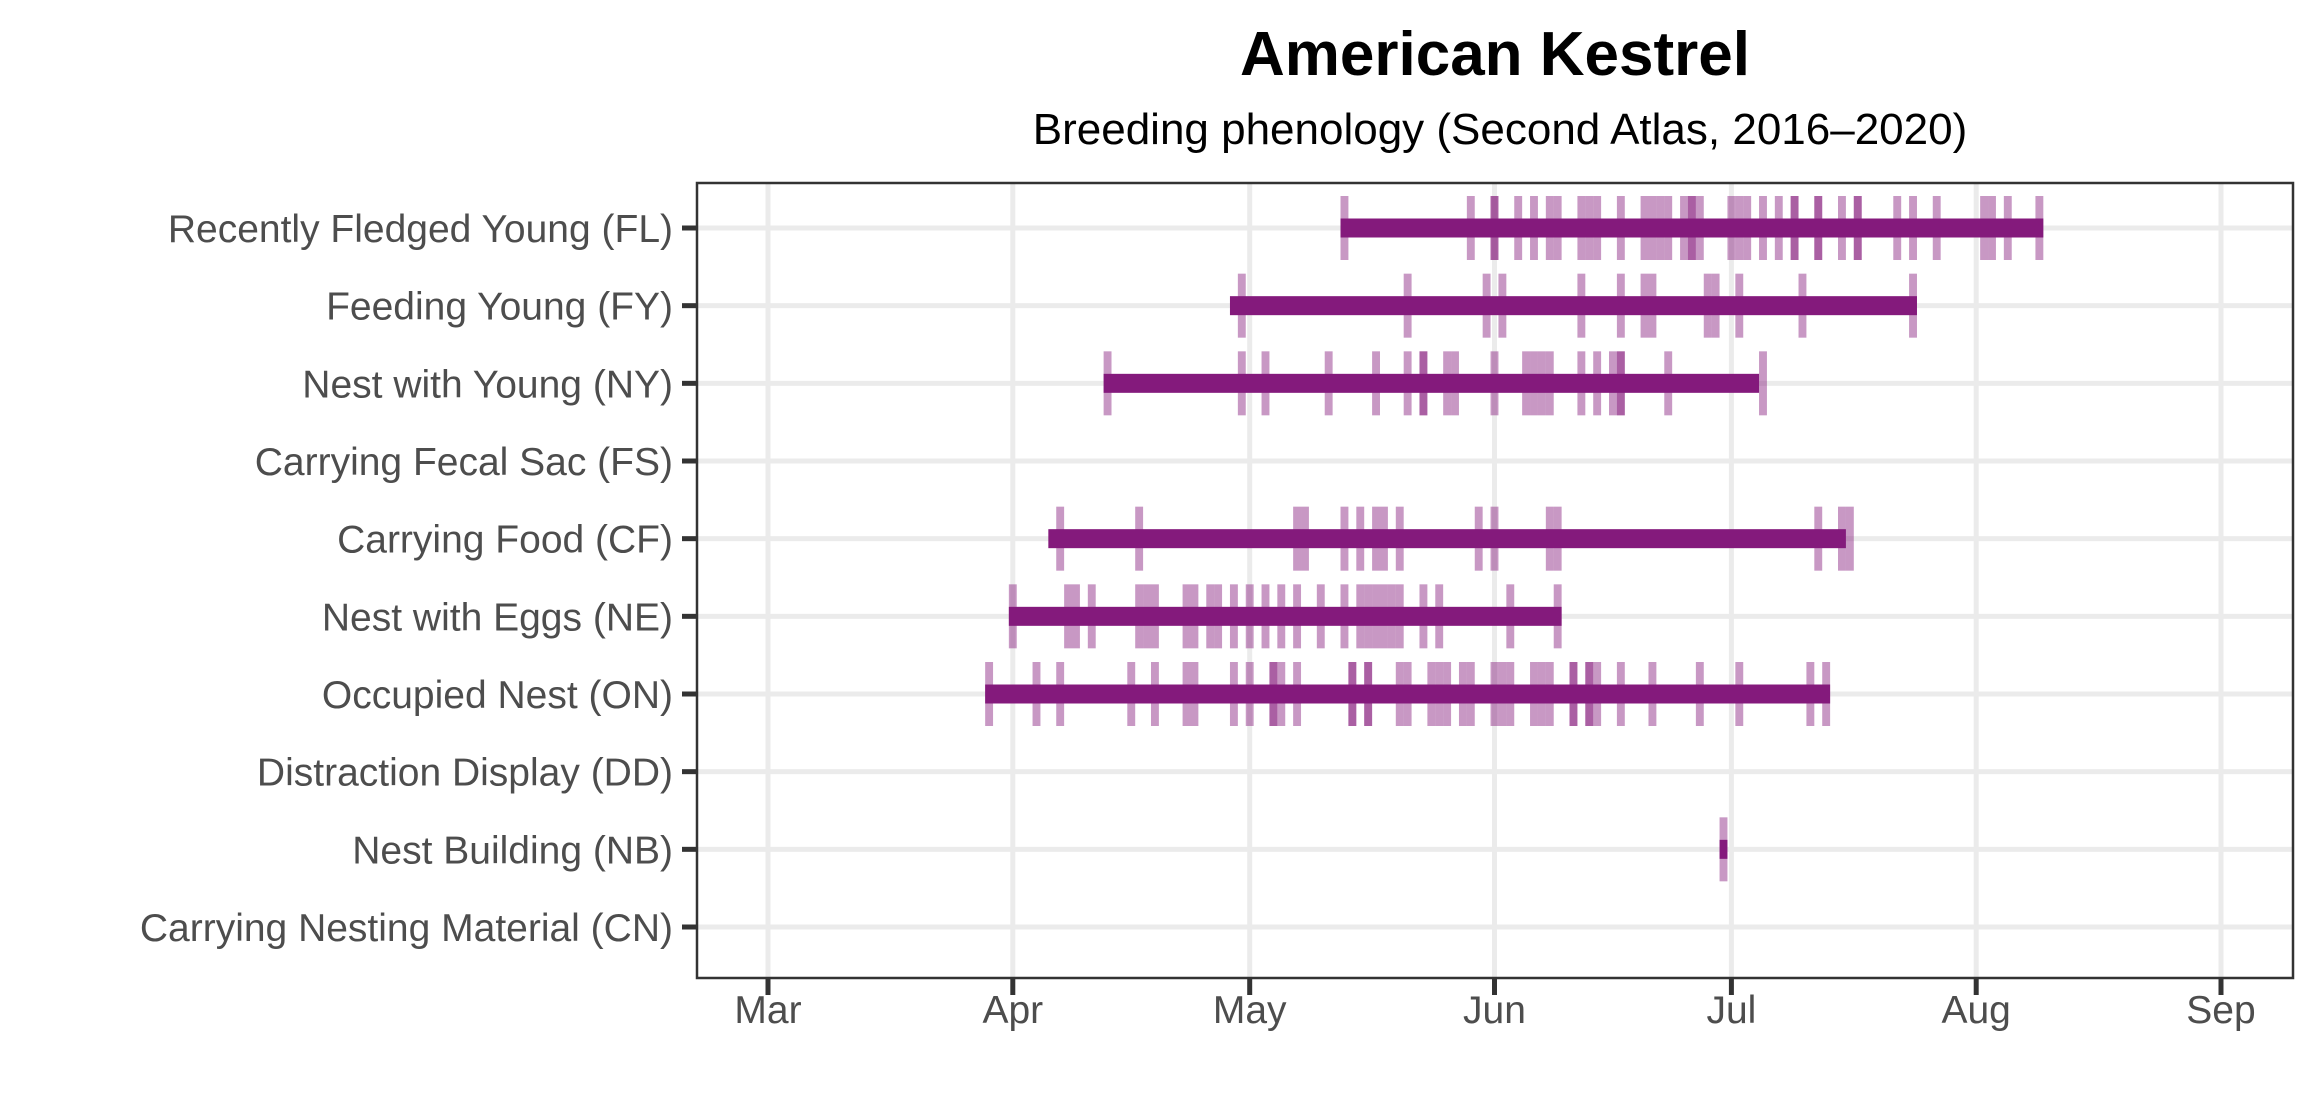 The height and width of the screenshot is (1120, 2320). Describe the element at coordinates (505, 540) in the screenshot. I see `y-axis-label: Carrying Food (CF)` at that location.